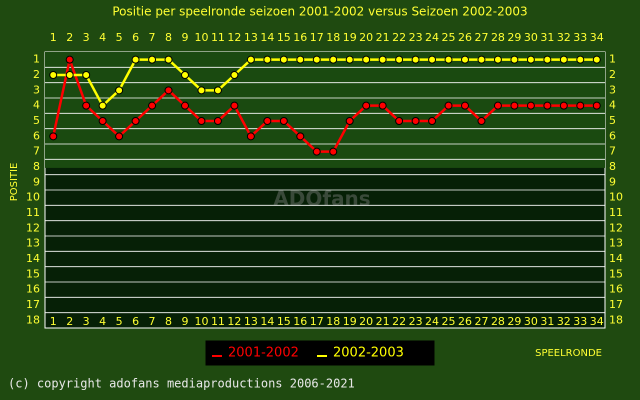 This screenshot has height=400, width=640. Describe the element at coordinates (350, 37) in the screenshot. I see `x-tick-label-top: 19` at that location.